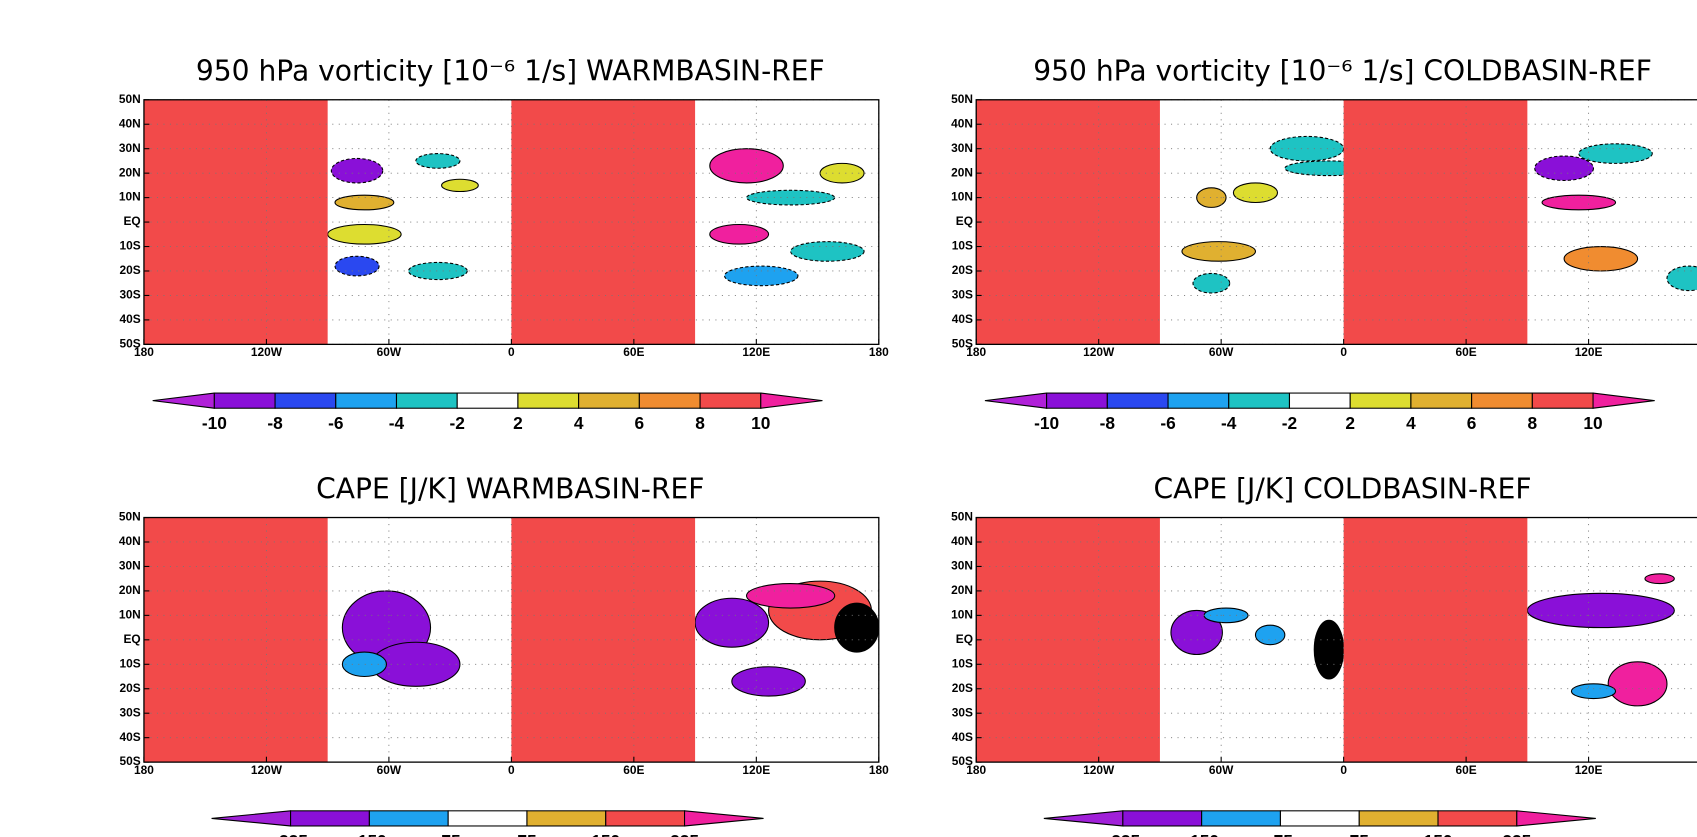 The image size is (1697, 837). What do you see at coordinates (1516, 834) in the screenshot?
I see `colorbar-label: 225` at bounding box center [1516, 834].